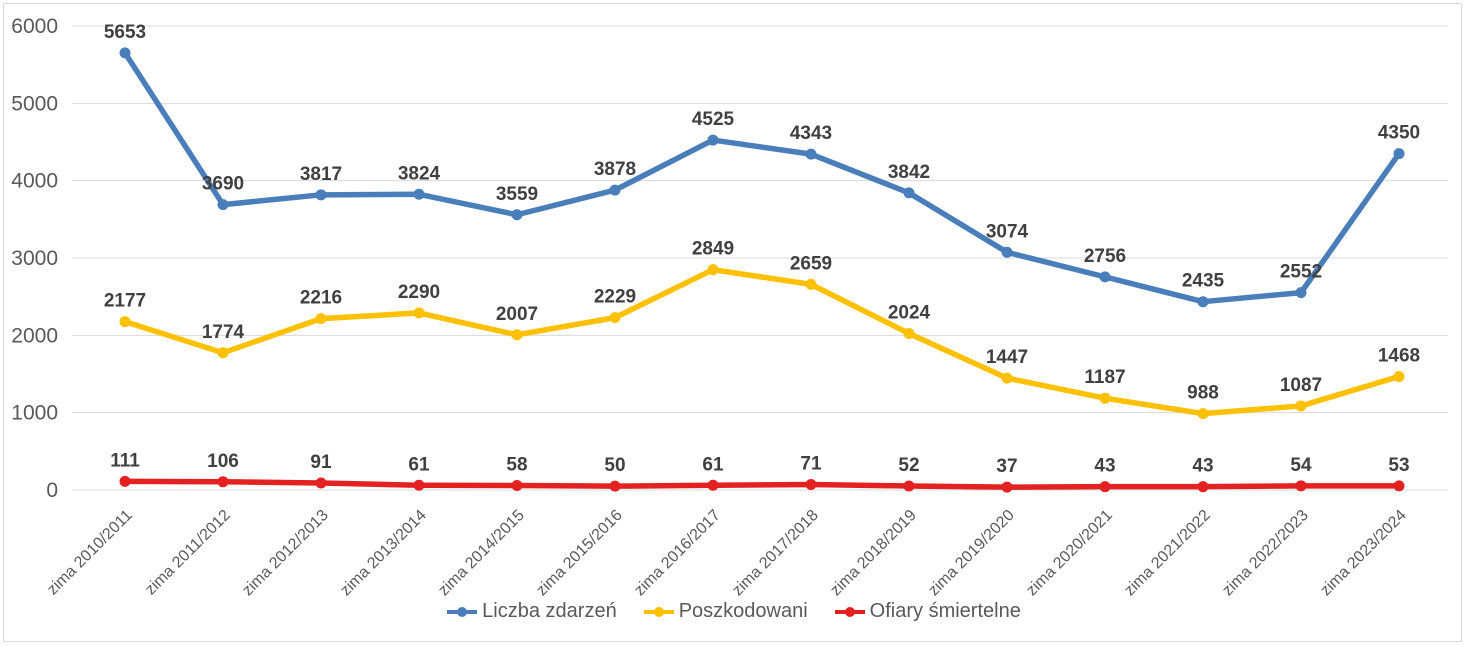 The height and width of the screenshot is (647, 1467). Describe the element at coordinates (713, 464) in the screenshot. I see `data-label: 61` at that location.